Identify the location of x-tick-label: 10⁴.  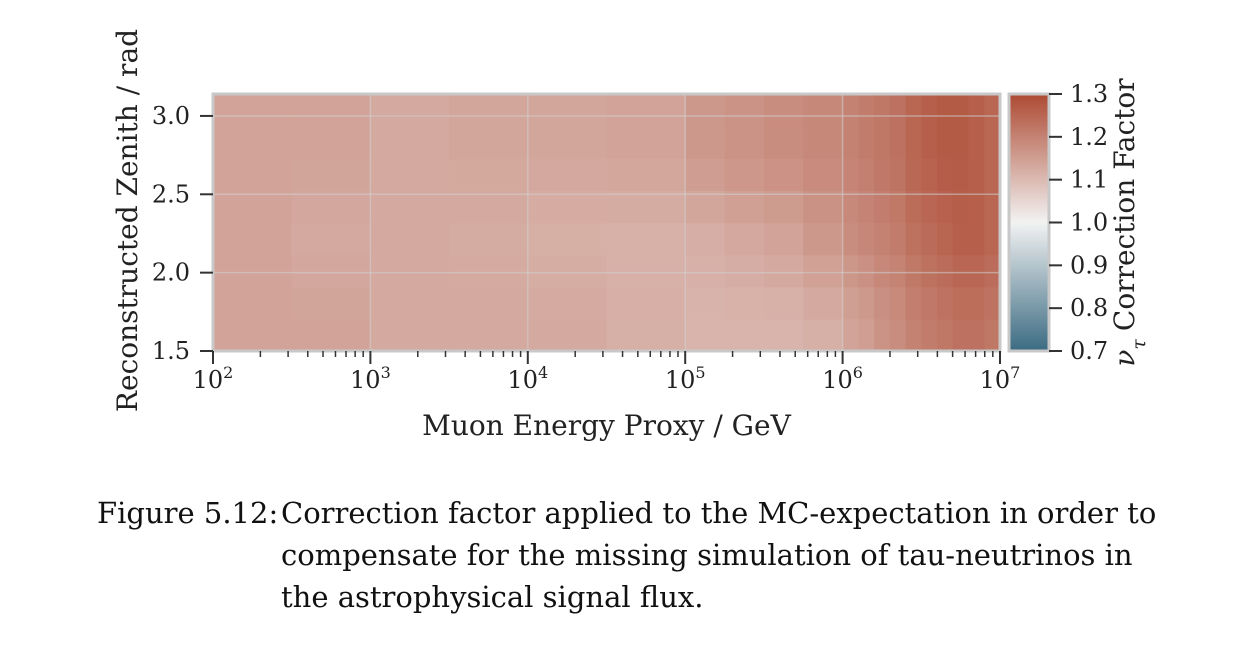
(527, 378).